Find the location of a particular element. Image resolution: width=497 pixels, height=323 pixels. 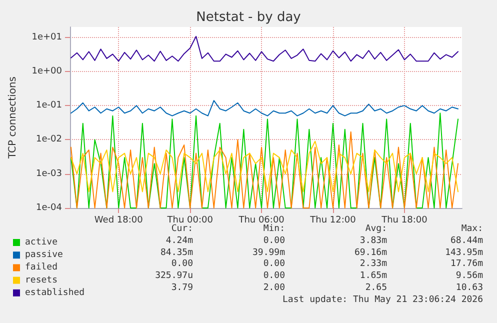

text: 68.44m is located at coordinates (466, 241).